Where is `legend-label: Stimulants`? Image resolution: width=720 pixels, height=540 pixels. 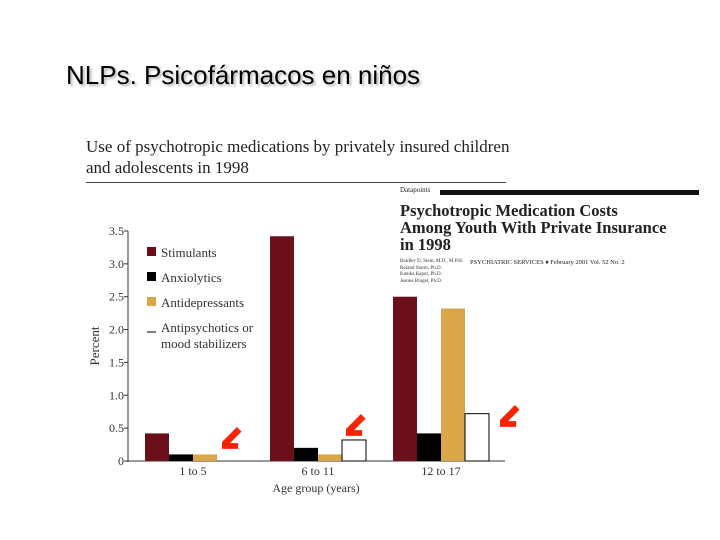
legend-label: Stimulants is located at coordinates (189, 252).